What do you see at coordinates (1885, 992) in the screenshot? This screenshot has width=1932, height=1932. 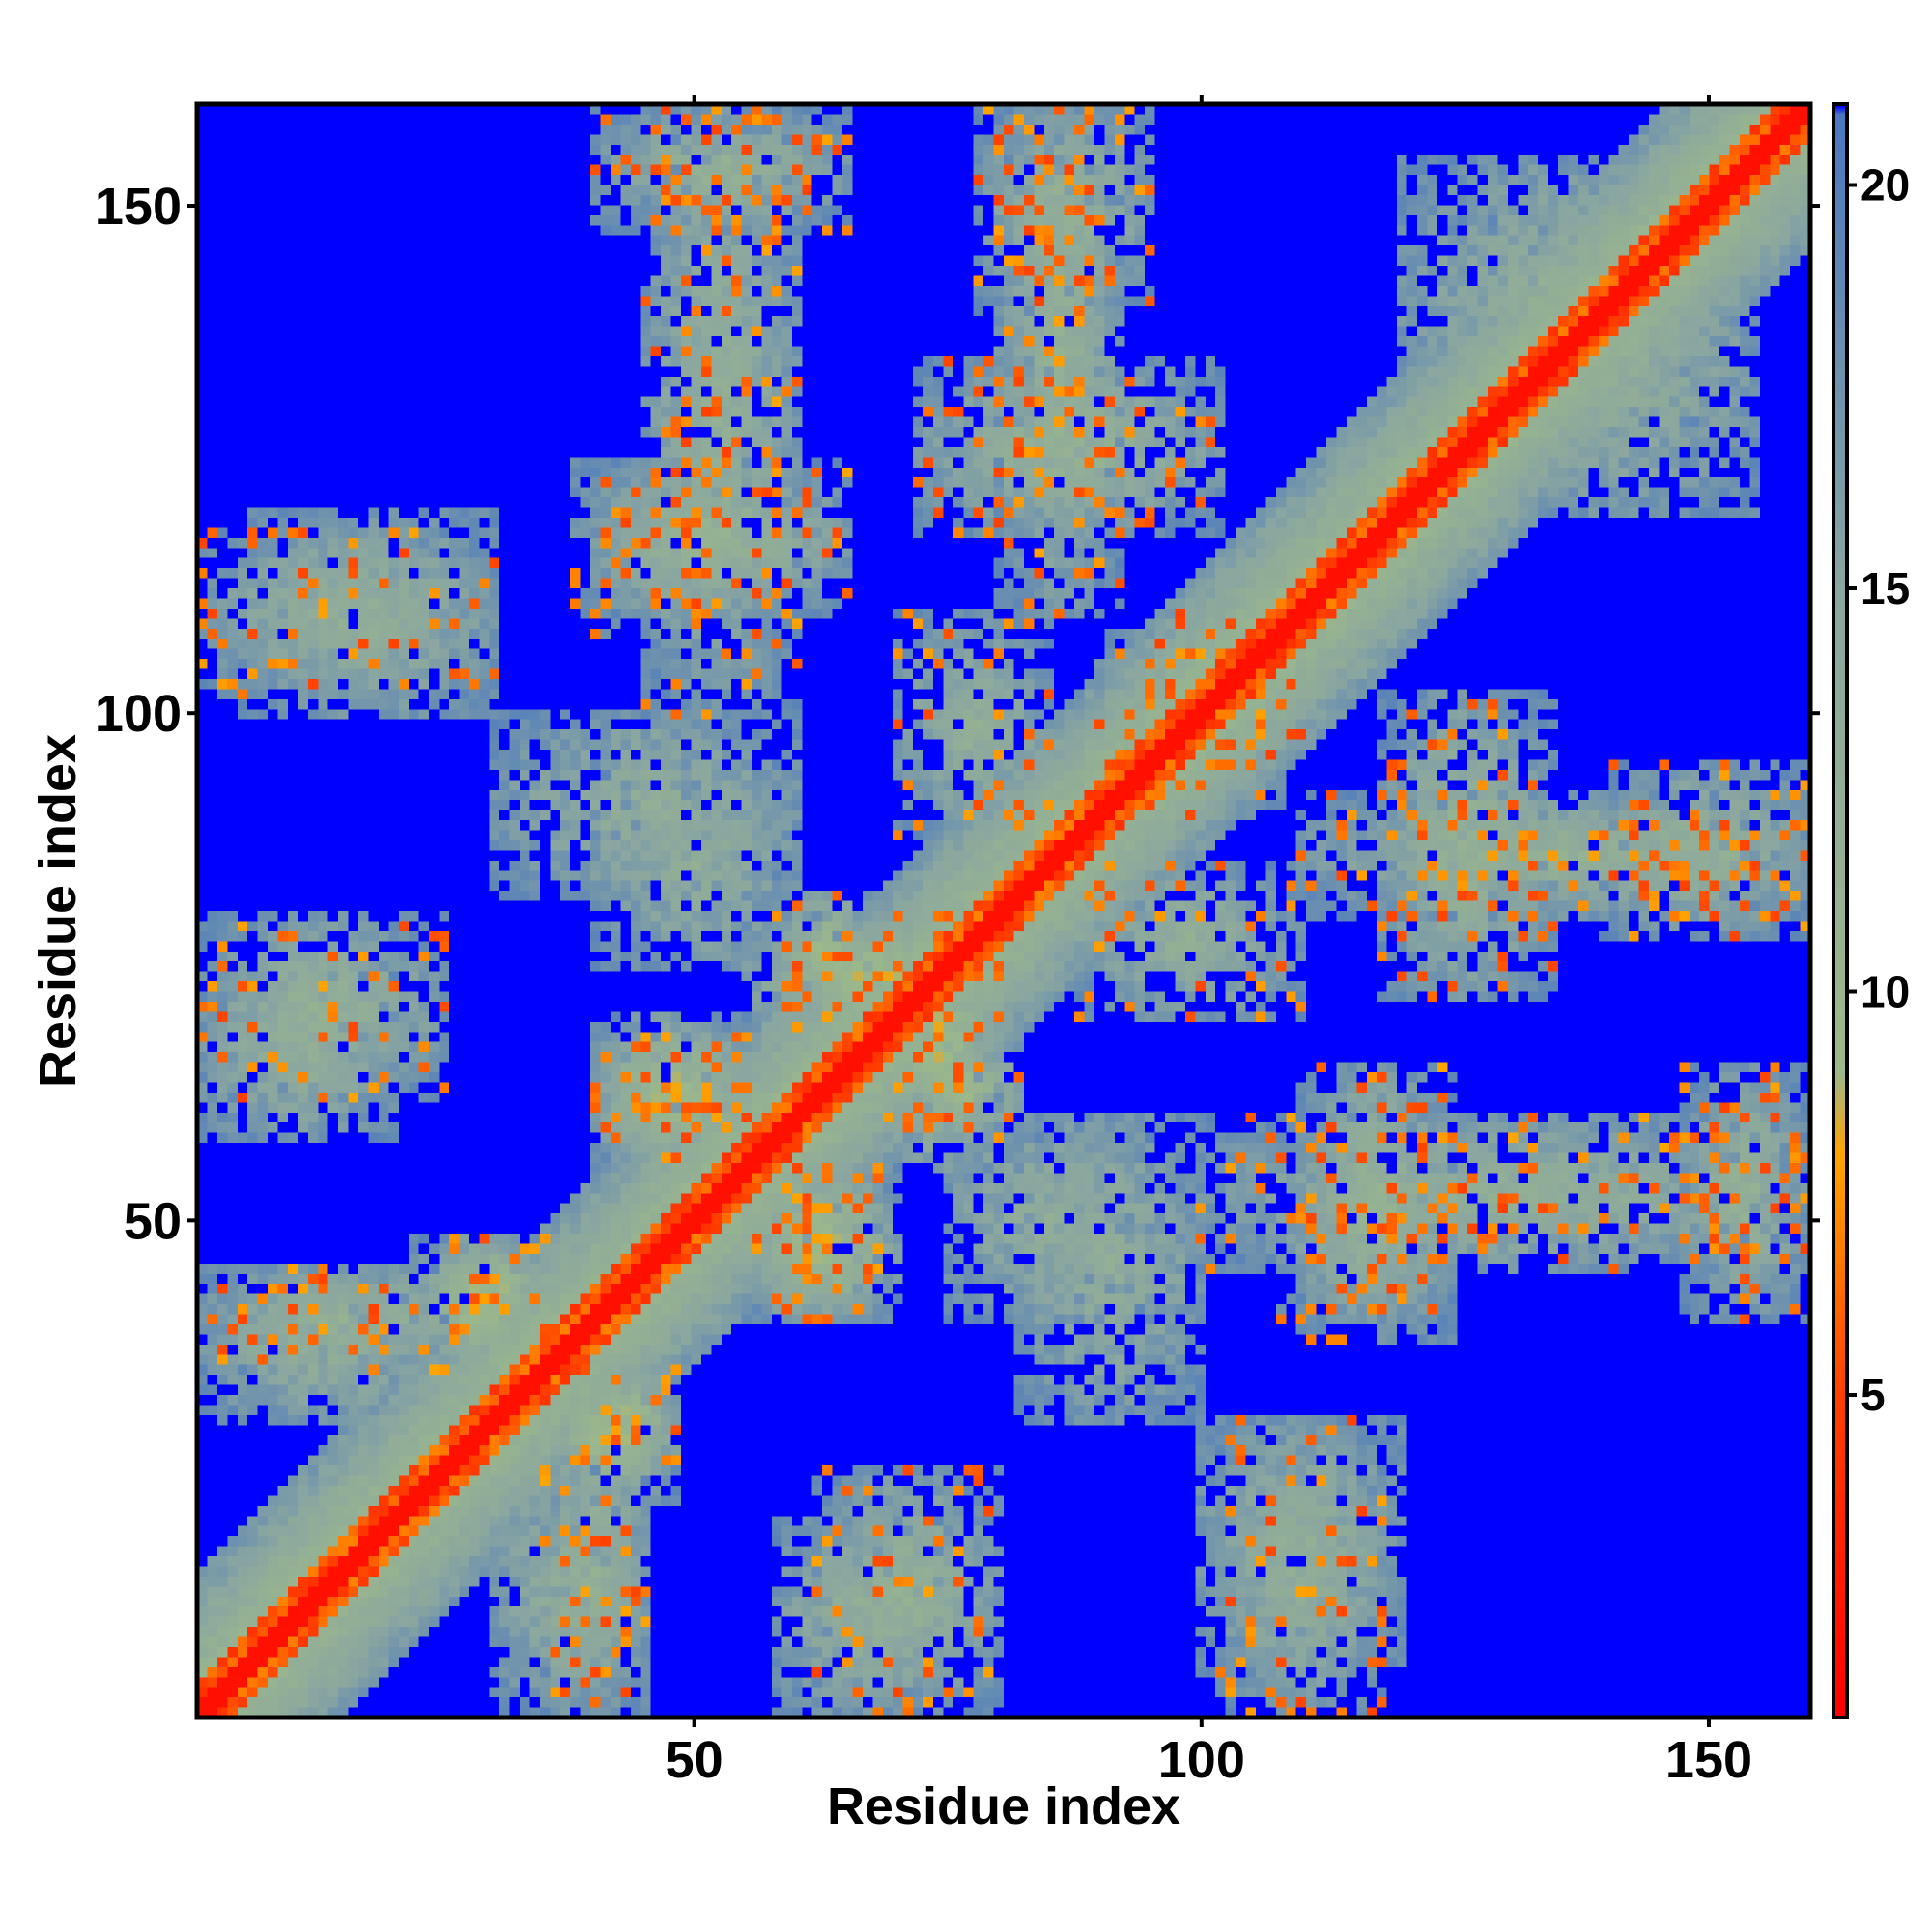 I see `colorbar-tick-label: 10` at bounding box center [1885, 992].